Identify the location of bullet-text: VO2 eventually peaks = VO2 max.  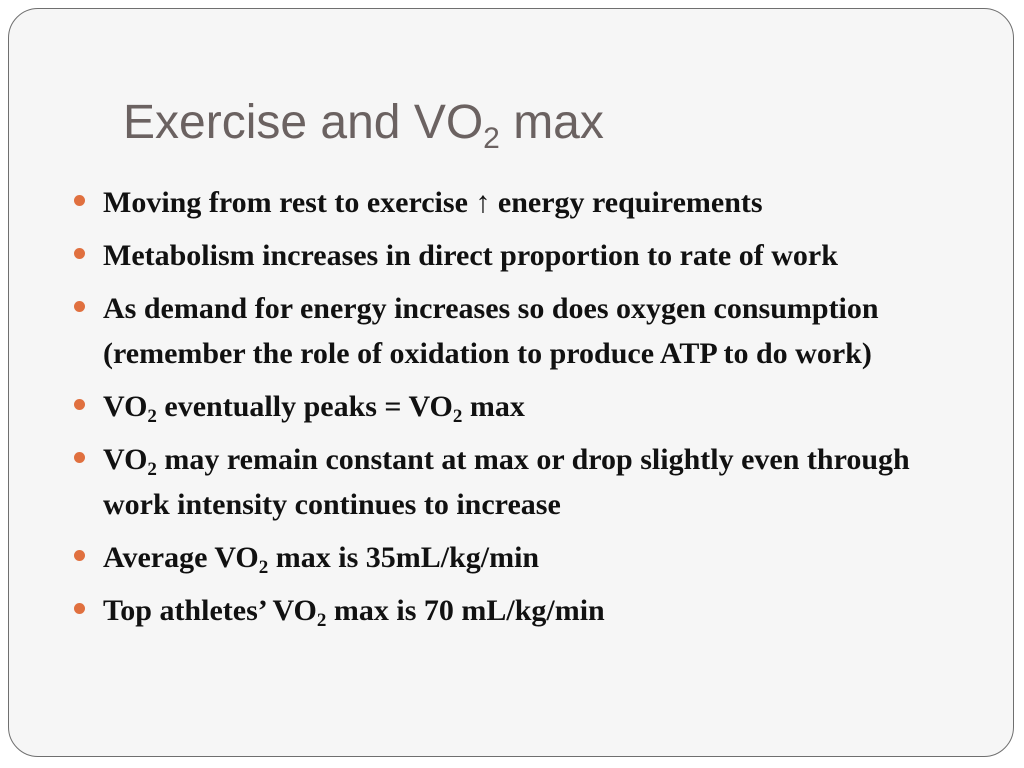
(314, 408).